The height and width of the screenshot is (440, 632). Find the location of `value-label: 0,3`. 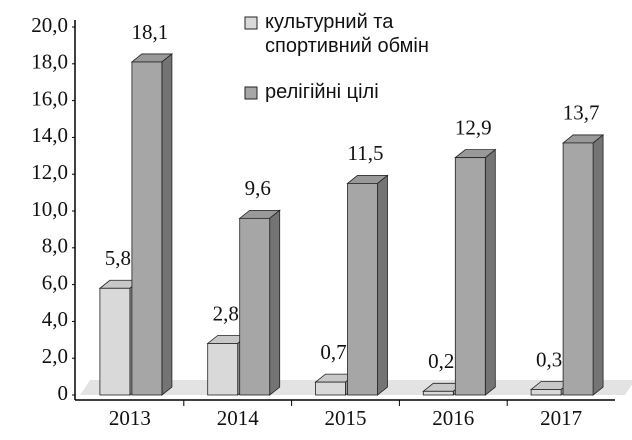

value-label: 0,3 is located at coordinates (549, 359).